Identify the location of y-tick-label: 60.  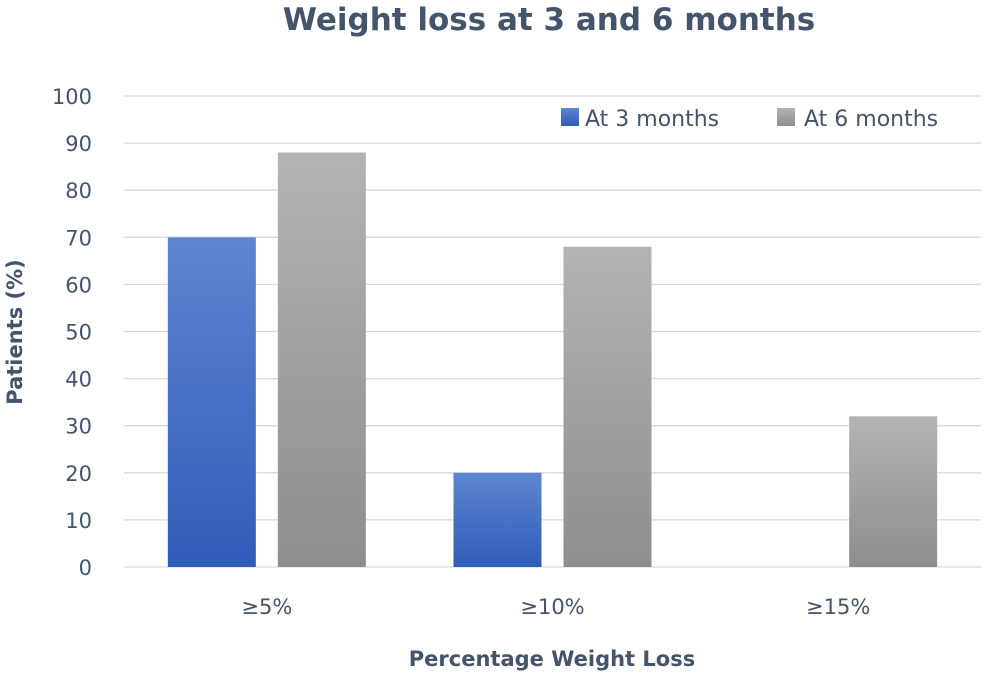
(78, 285).